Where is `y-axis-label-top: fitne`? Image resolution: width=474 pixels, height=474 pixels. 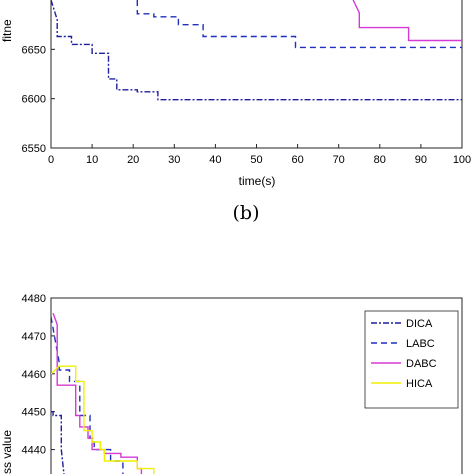
y-axis-label-top: fitne is located at coordinates (7, 30).